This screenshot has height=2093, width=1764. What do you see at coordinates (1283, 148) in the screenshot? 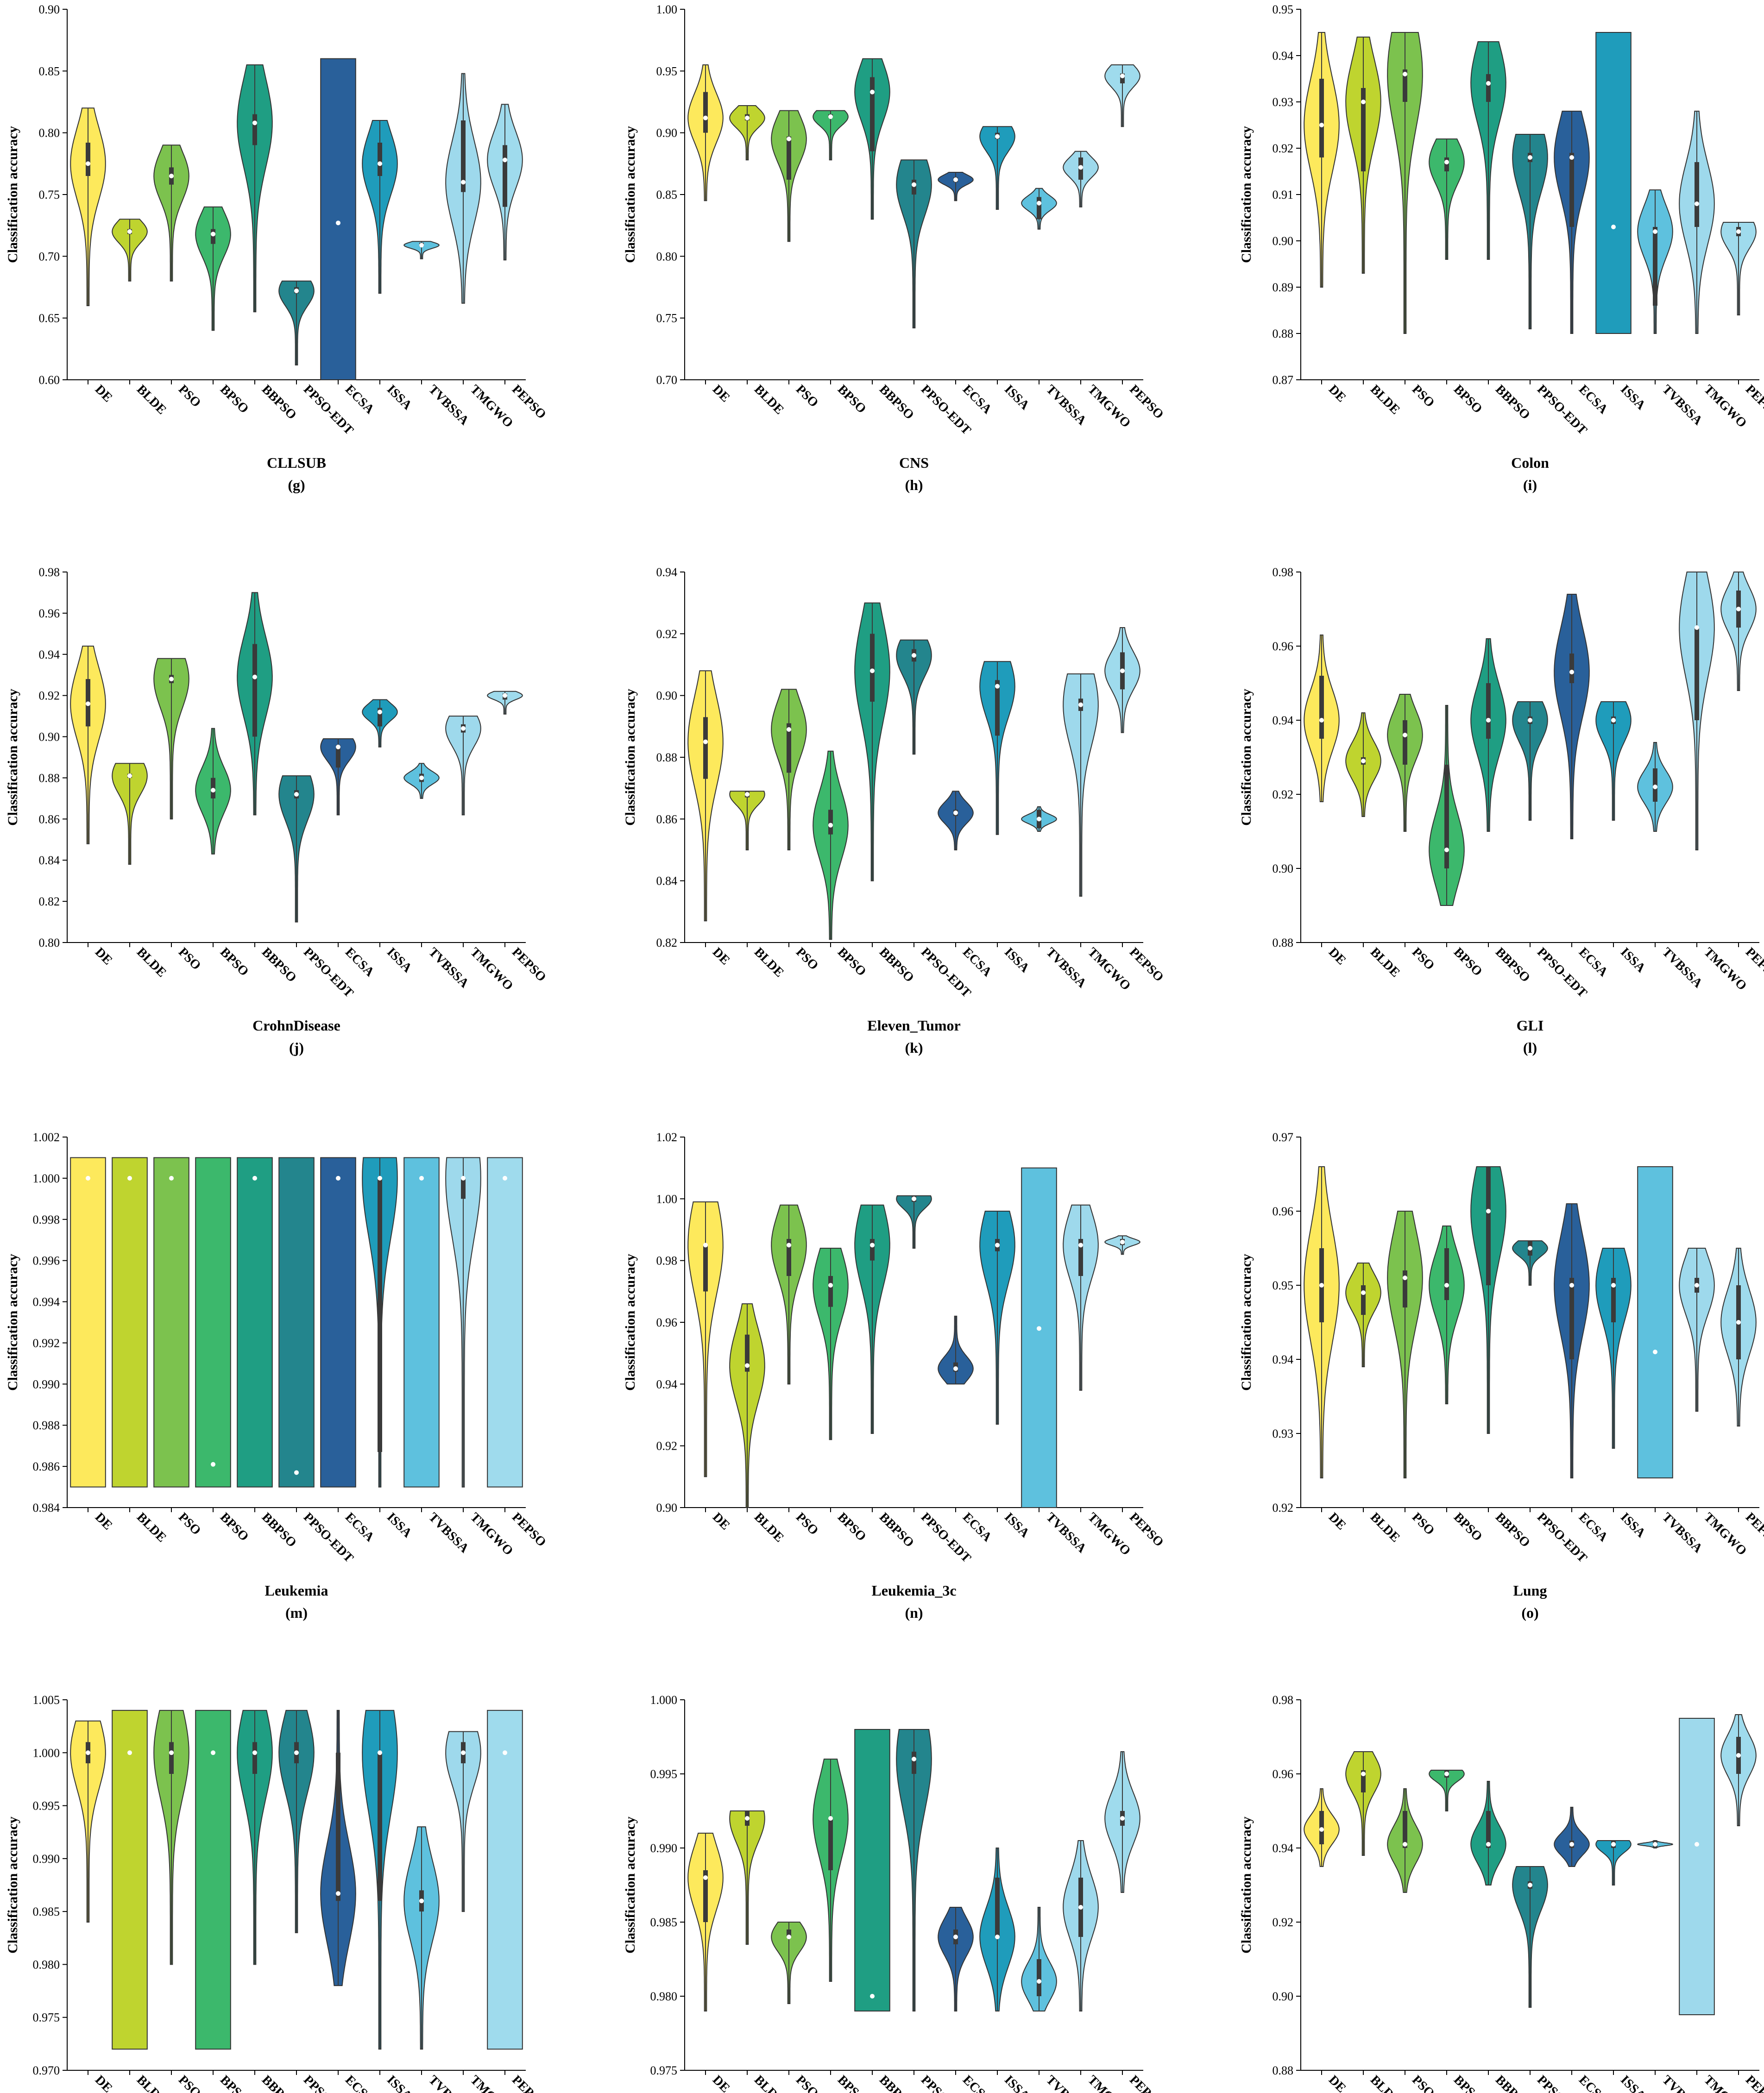
I see `y-tick-label: 0.92` at bounding box center [1283, 148].